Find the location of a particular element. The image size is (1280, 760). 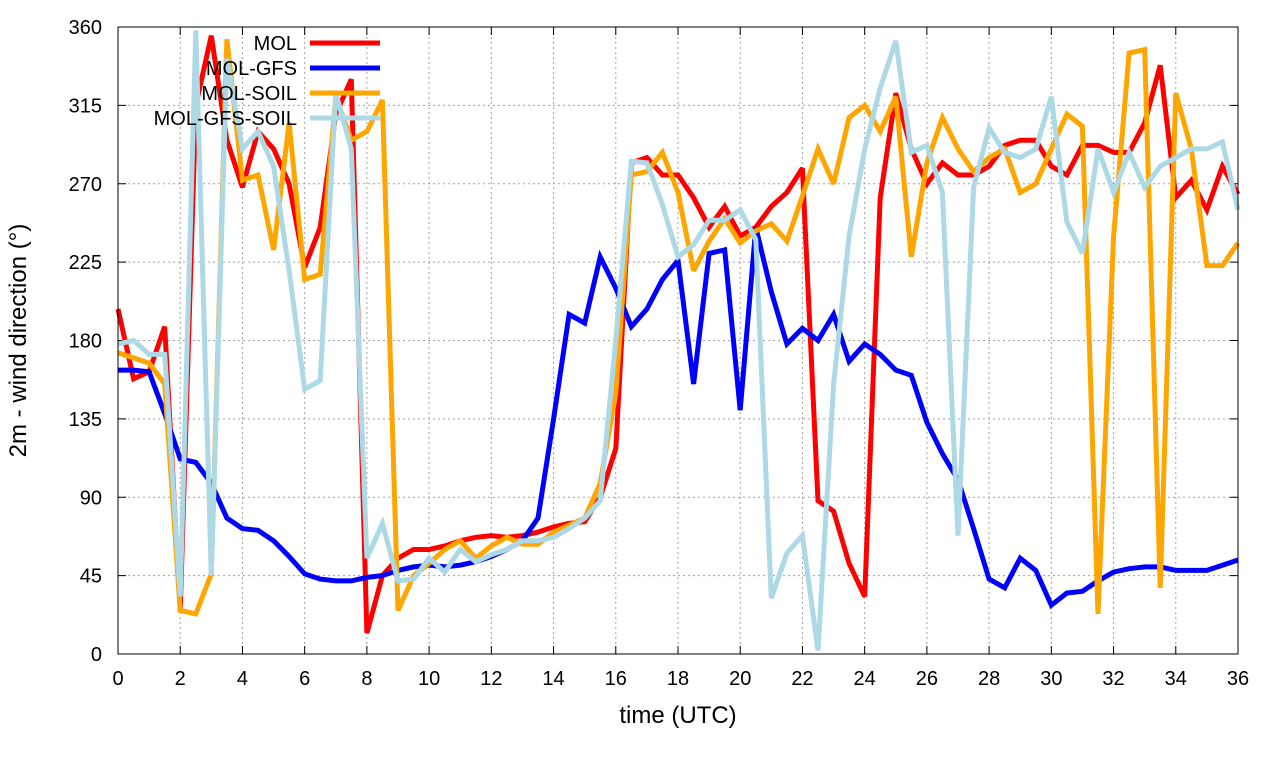

x-tick-label: 36 is located at coordinates (1238, 679).